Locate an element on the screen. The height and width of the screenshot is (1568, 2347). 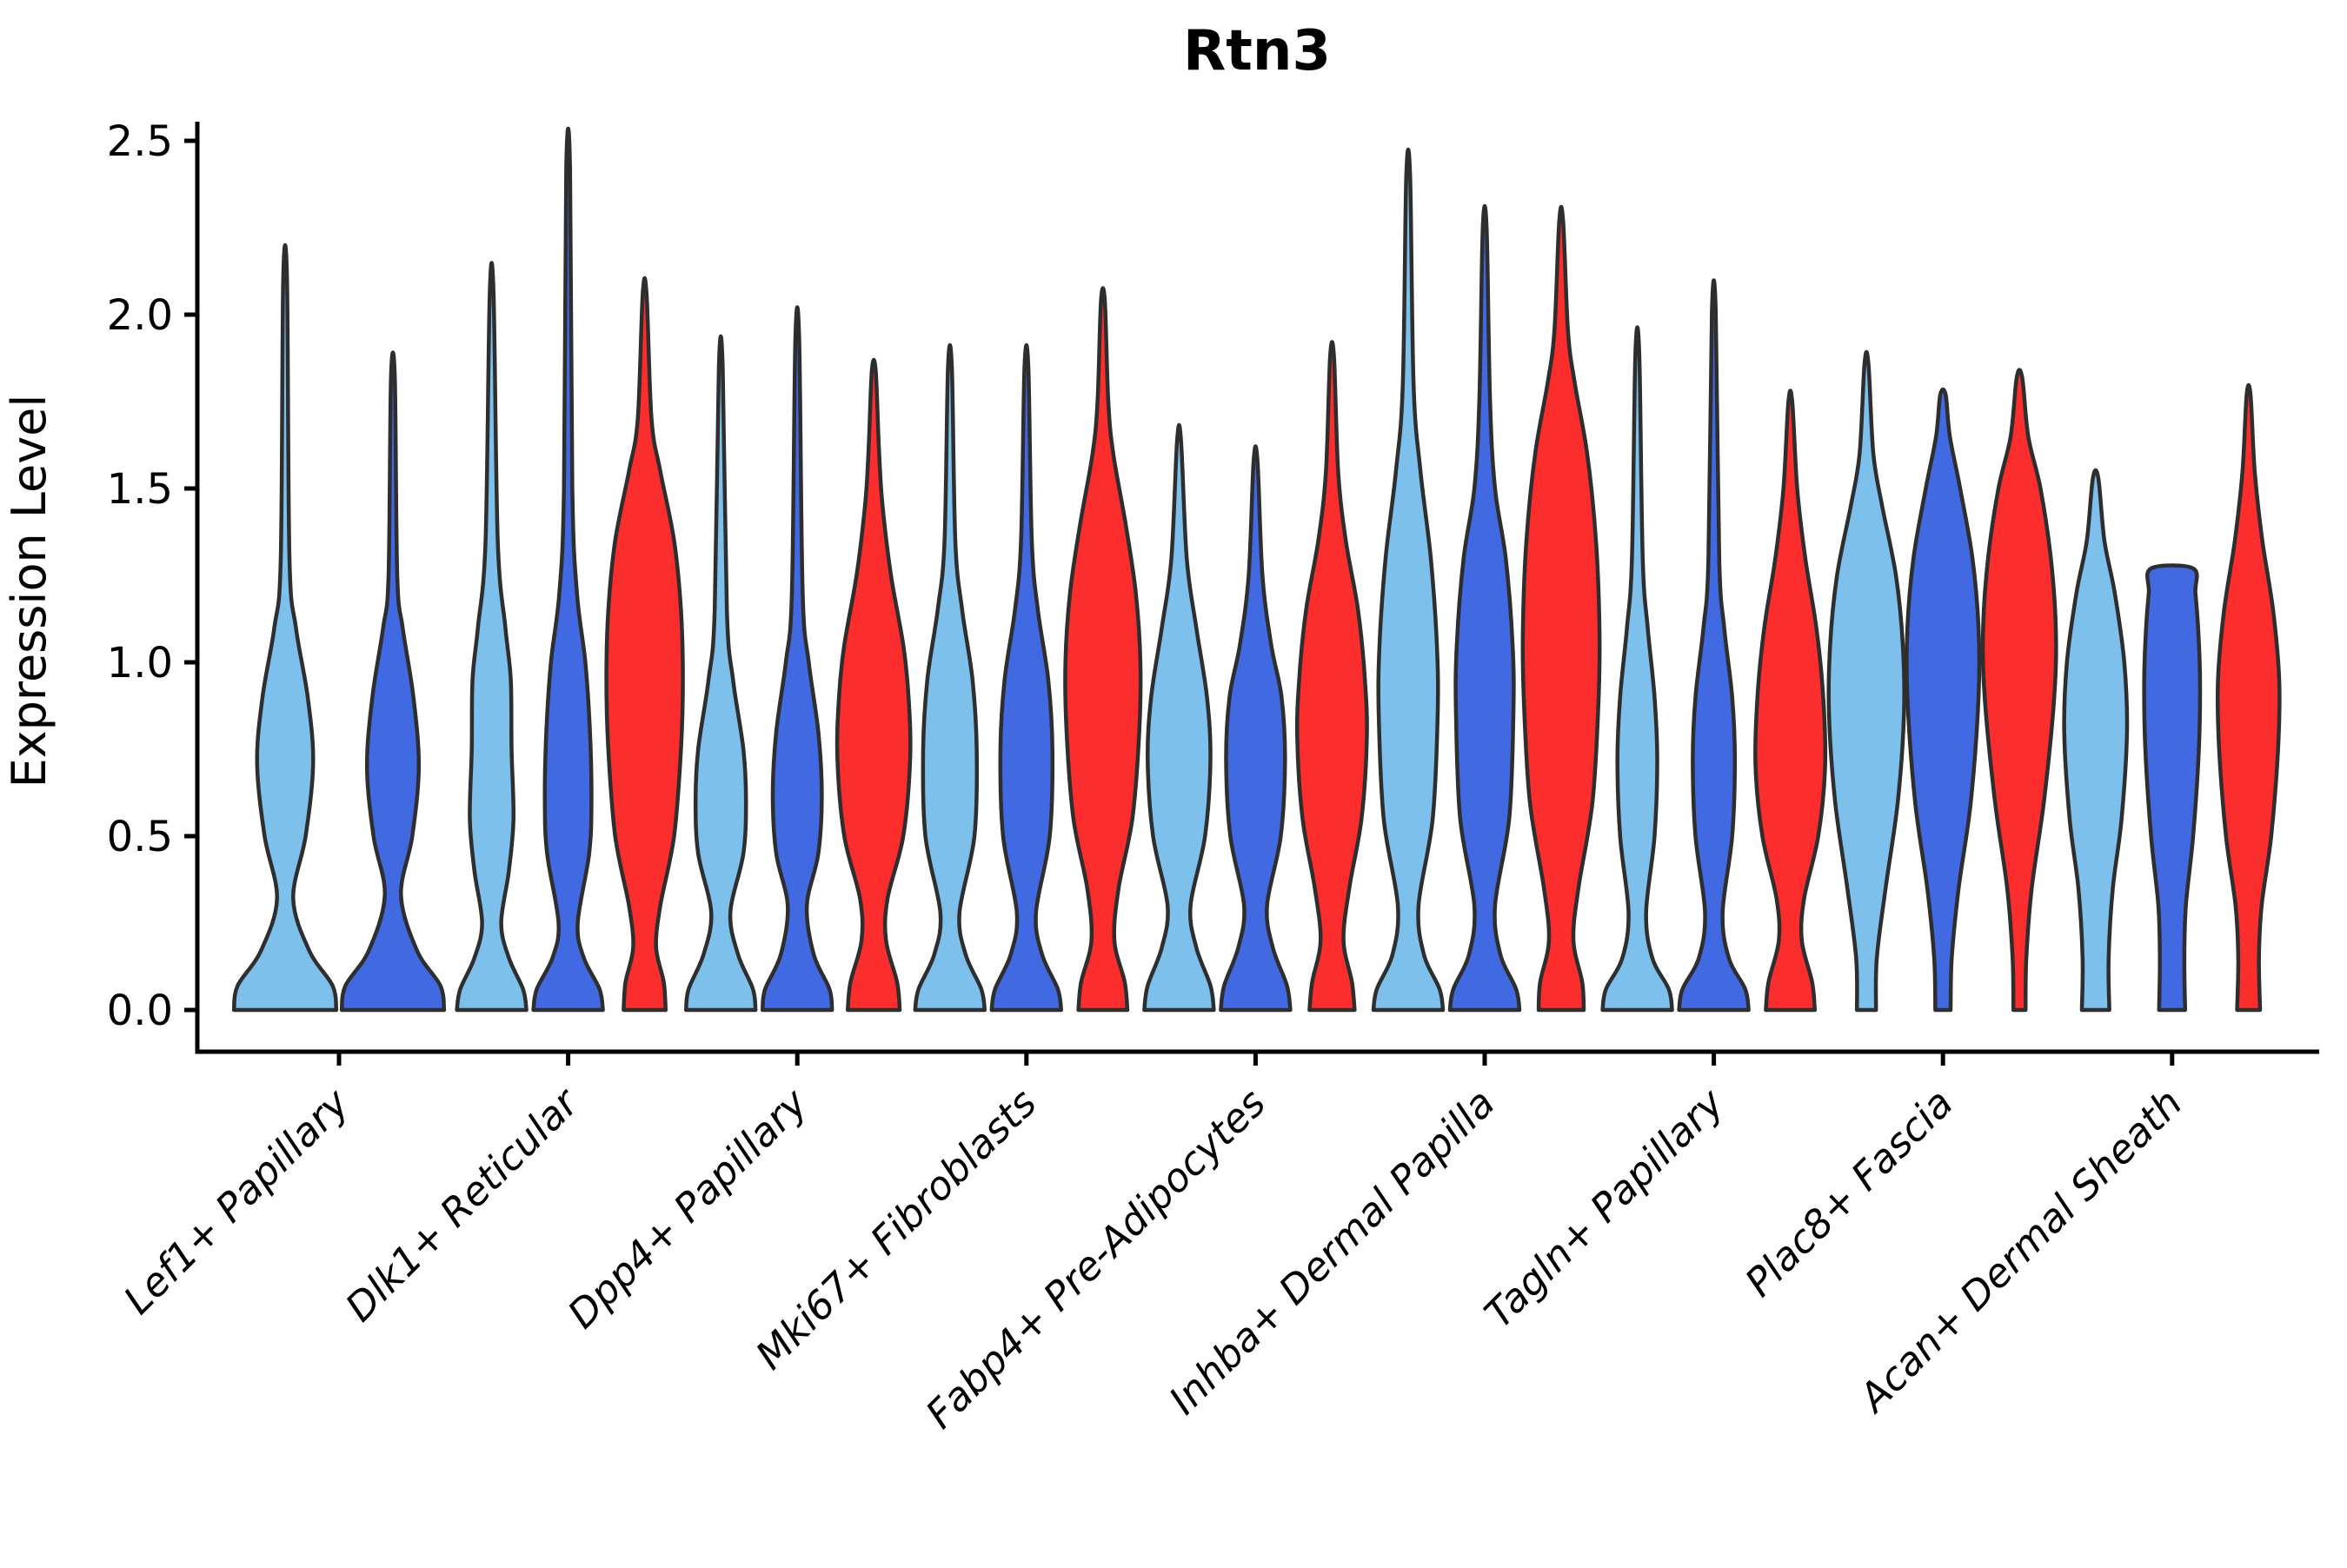
x-tick-label: Dpp4+ Papillary is located at coordinates (688, 1208).